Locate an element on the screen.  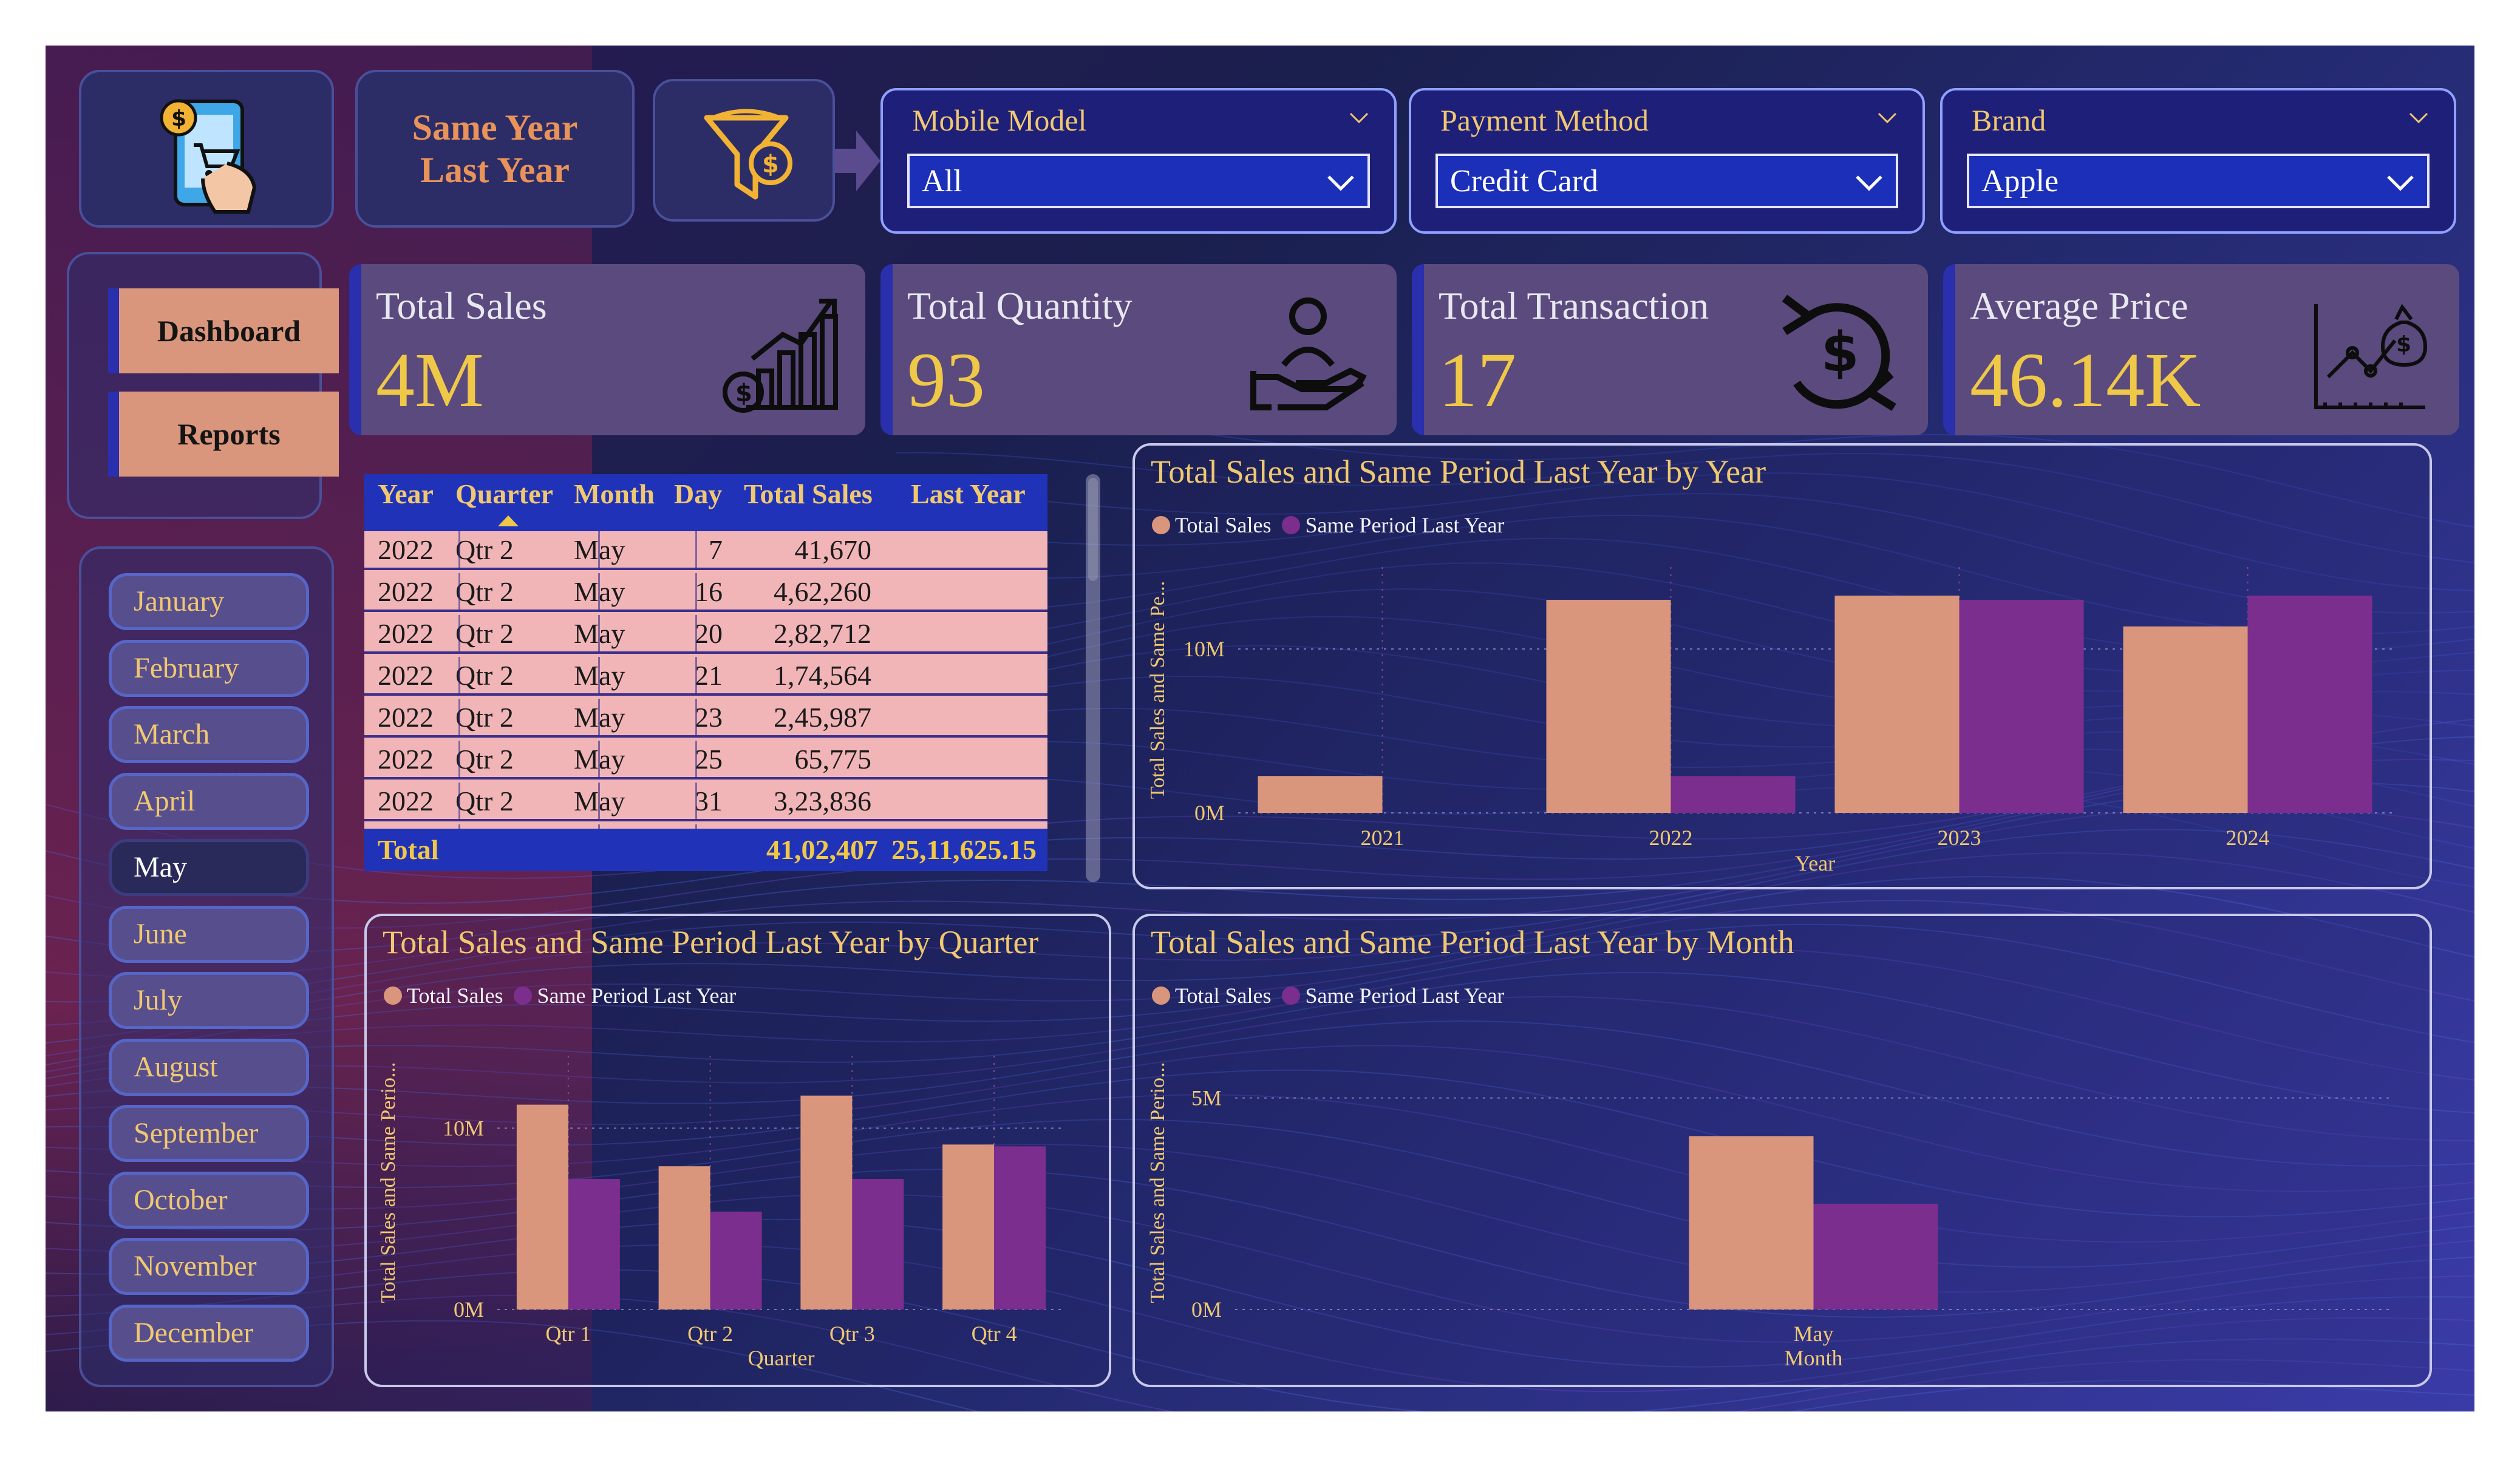
arrow-right-icon is located at coordinates (857, 161).